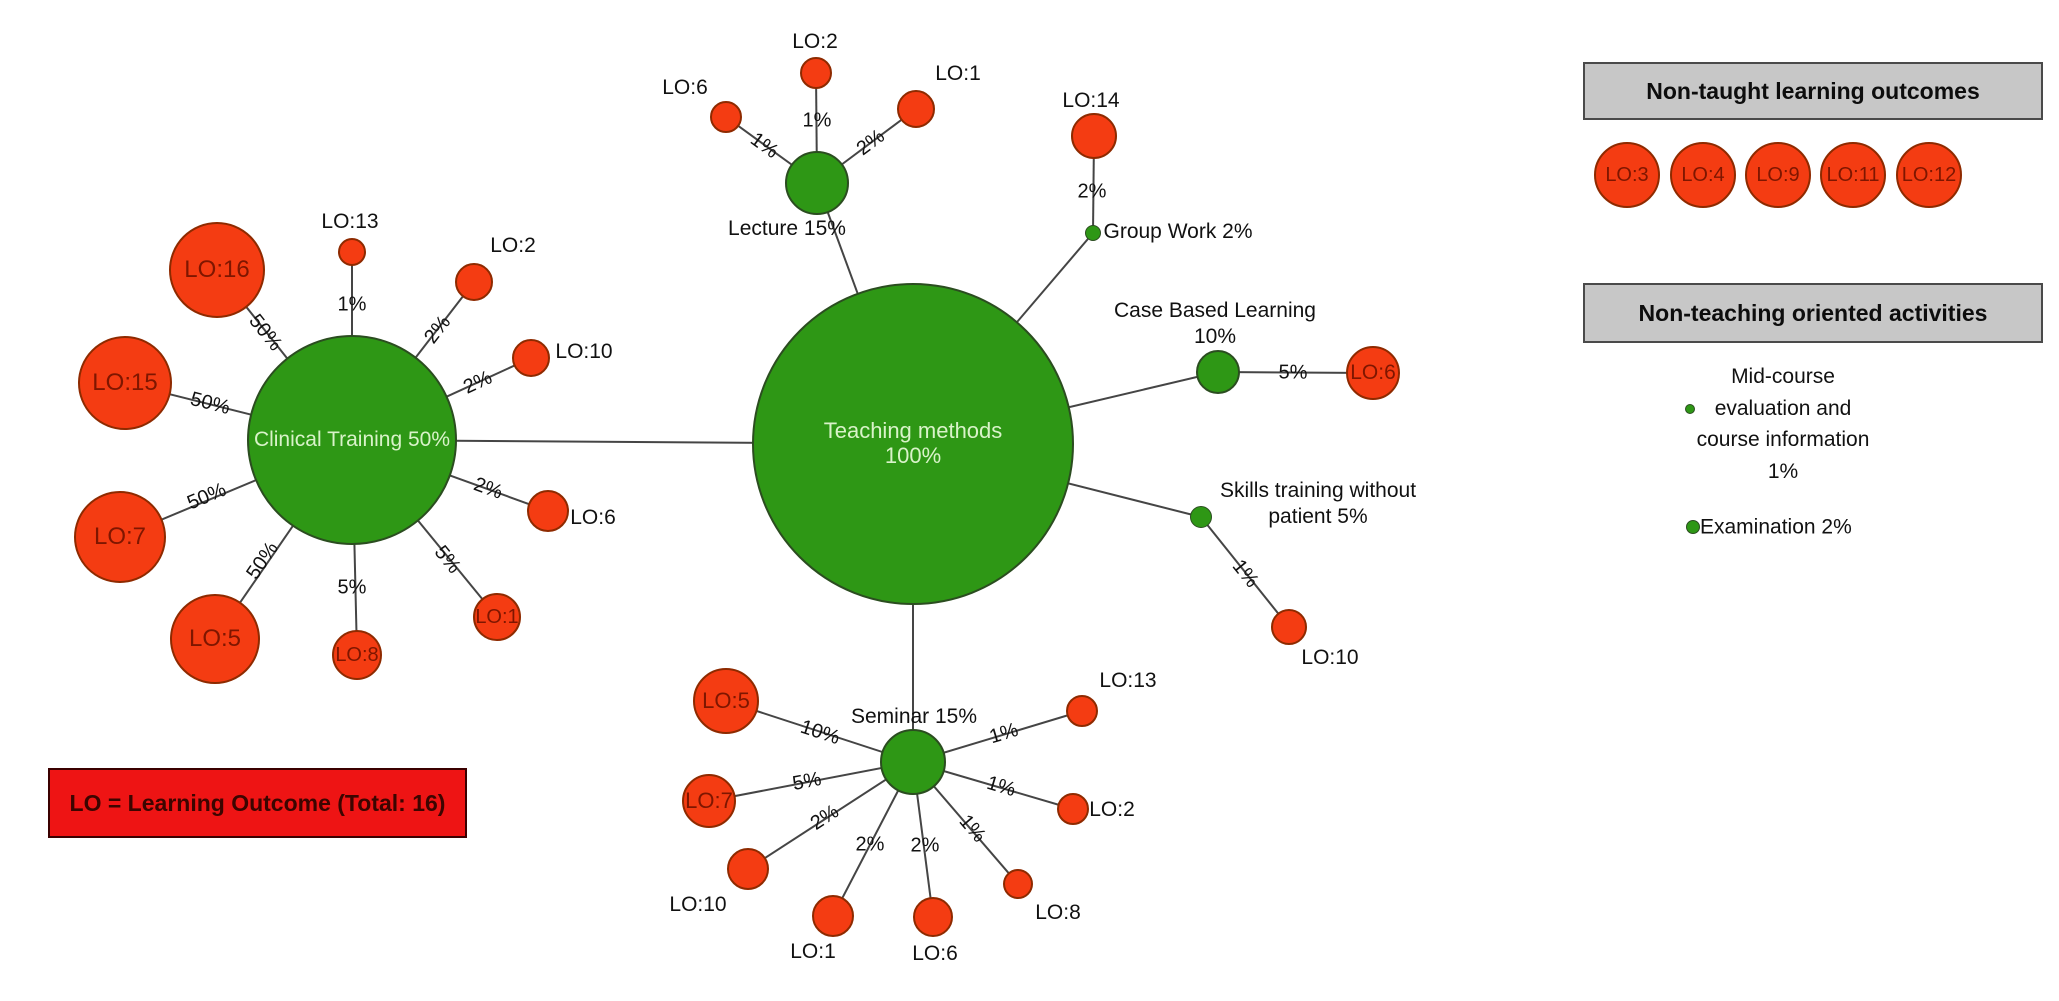 This screenshot has width=2059, height=1001. What do you see at coordinates (1018, 884) in the screenshot?
I see `node-se-lo8` at bounding box center [1018, 884].